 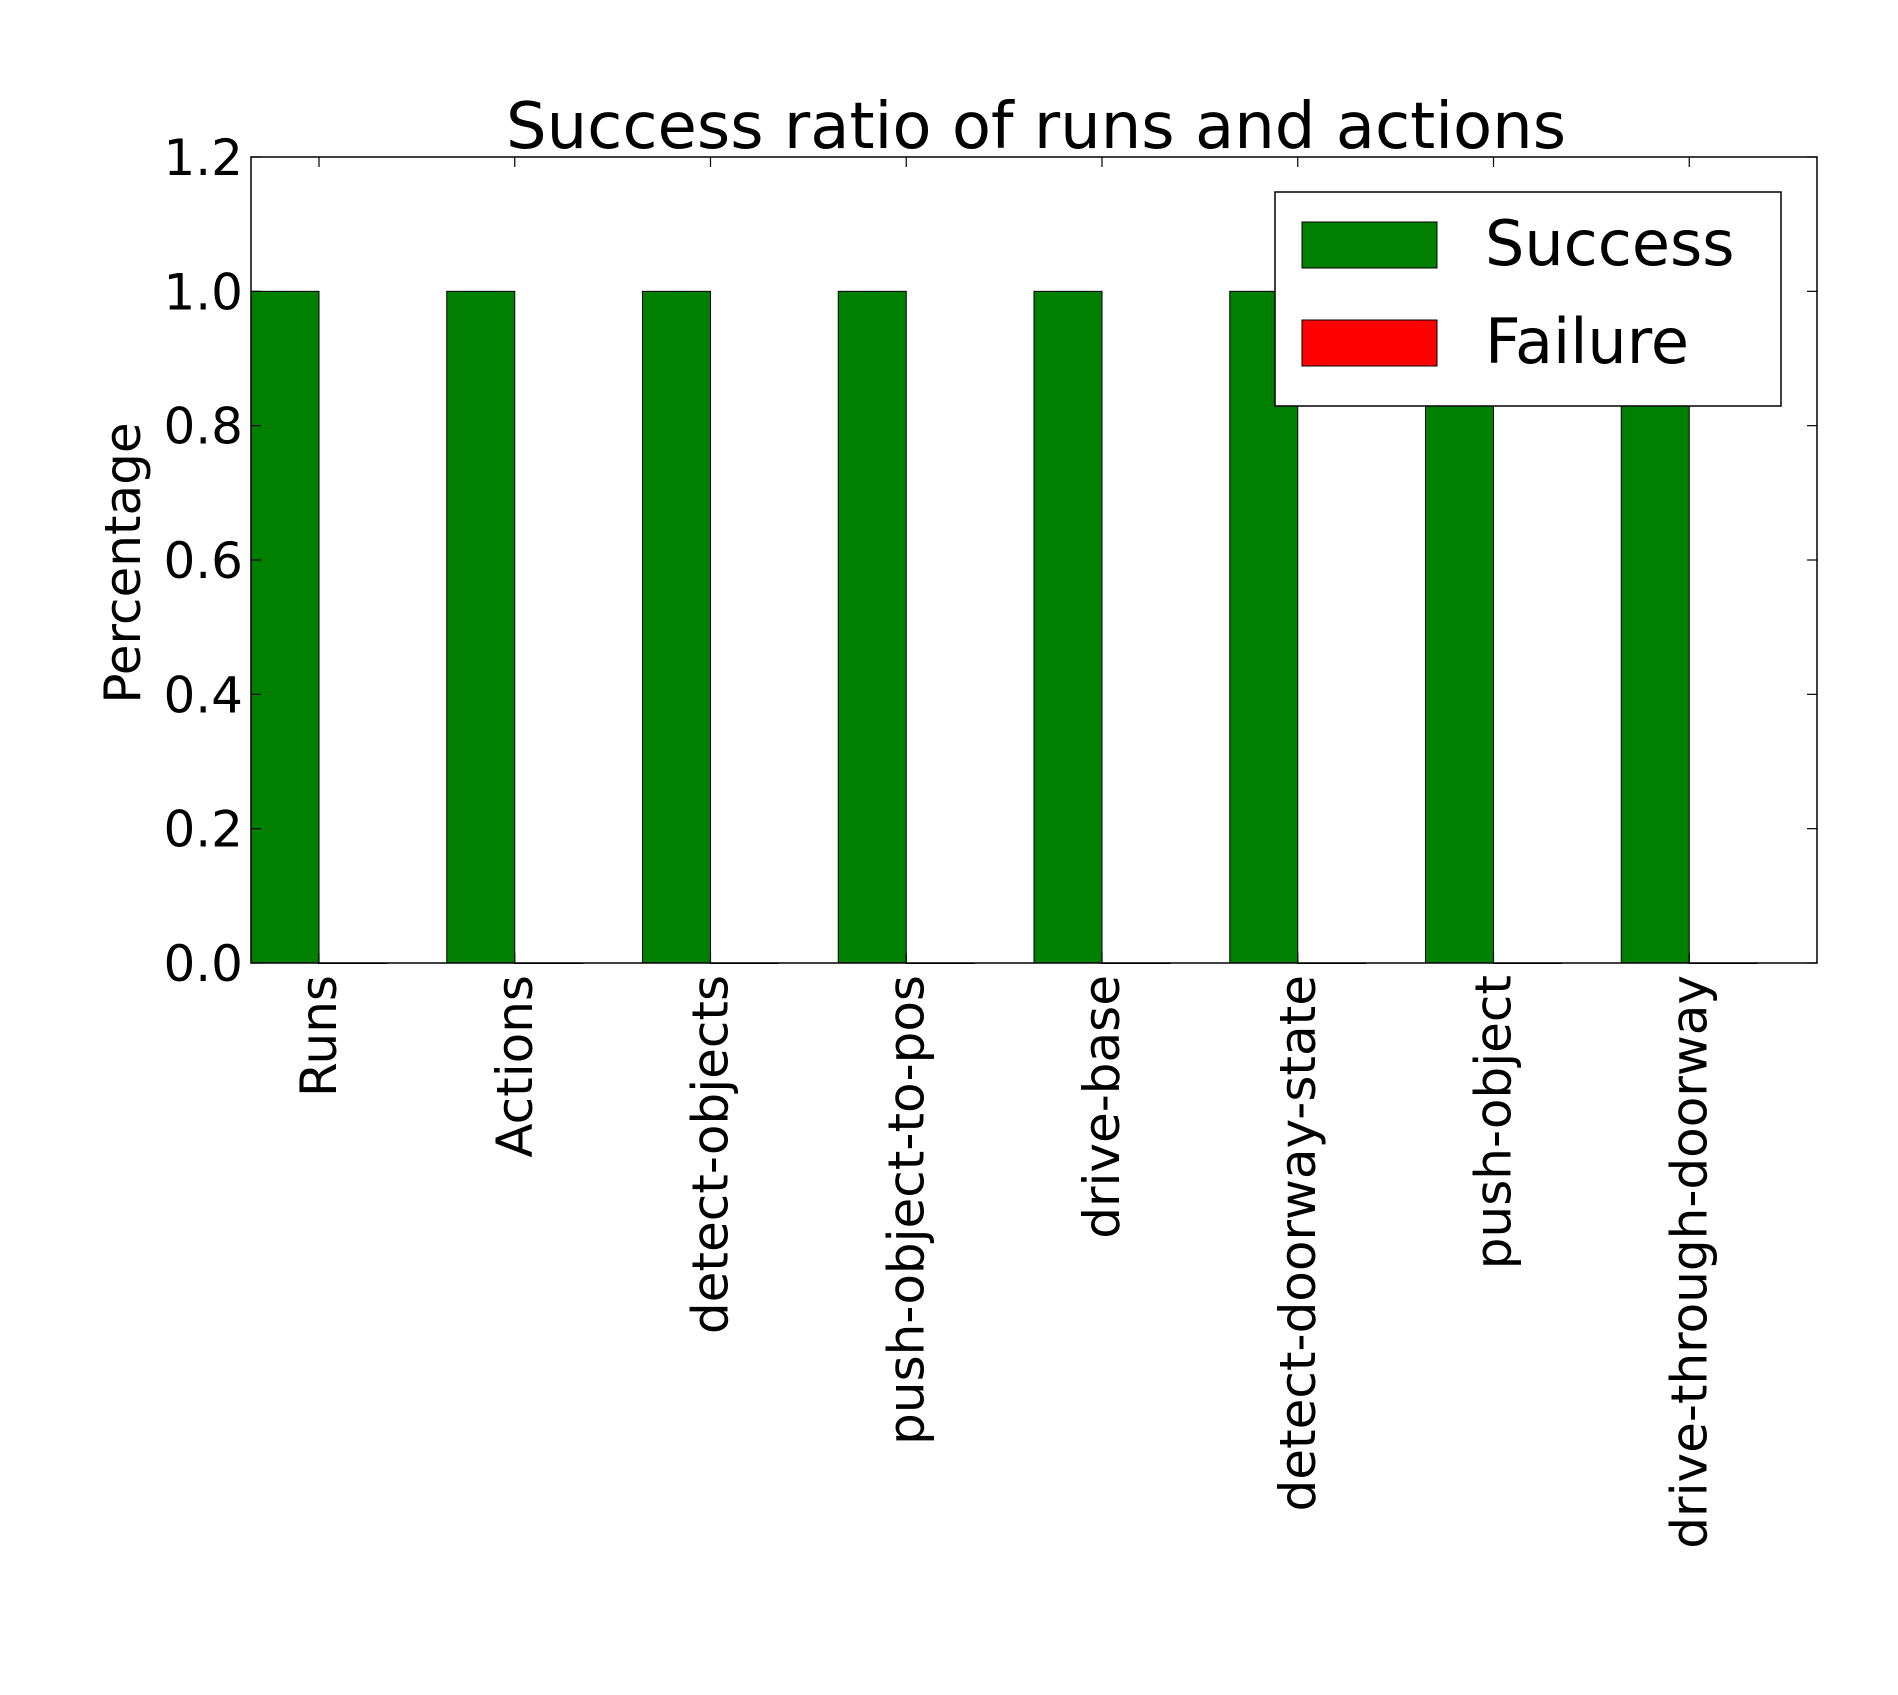 What do you see at coordinates (203, 427) in the screenshot?
I see `ytick-label-4: 0.8` at bounding box center [203, 427].